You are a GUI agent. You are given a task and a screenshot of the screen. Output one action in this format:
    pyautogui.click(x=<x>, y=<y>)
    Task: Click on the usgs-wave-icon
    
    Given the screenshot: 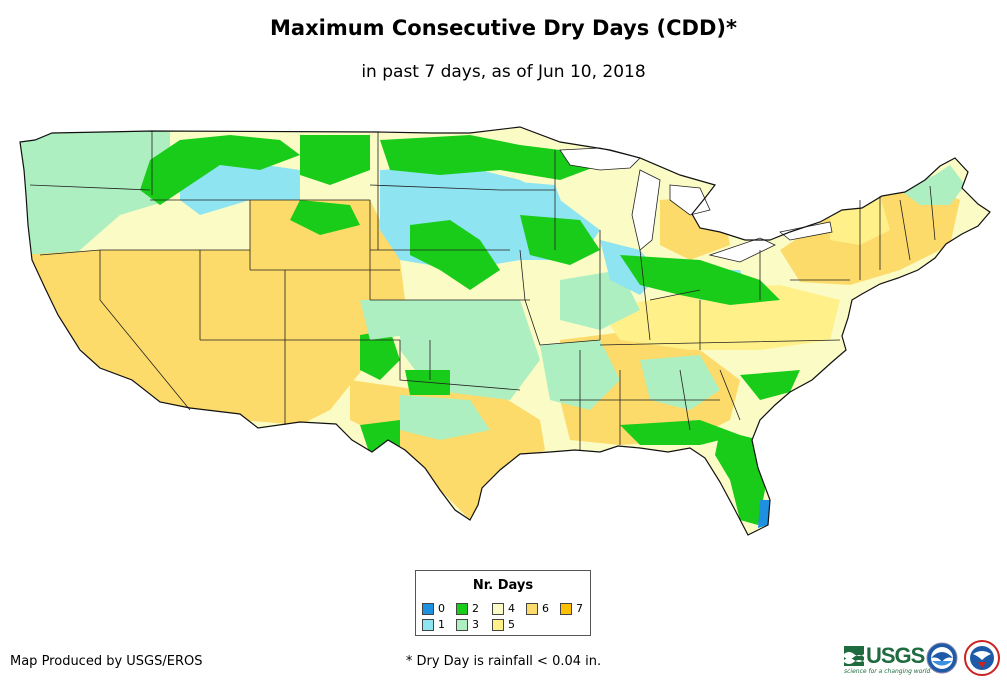 What is the action you would take?
    pyautogui.click(x=854, y=656)
    